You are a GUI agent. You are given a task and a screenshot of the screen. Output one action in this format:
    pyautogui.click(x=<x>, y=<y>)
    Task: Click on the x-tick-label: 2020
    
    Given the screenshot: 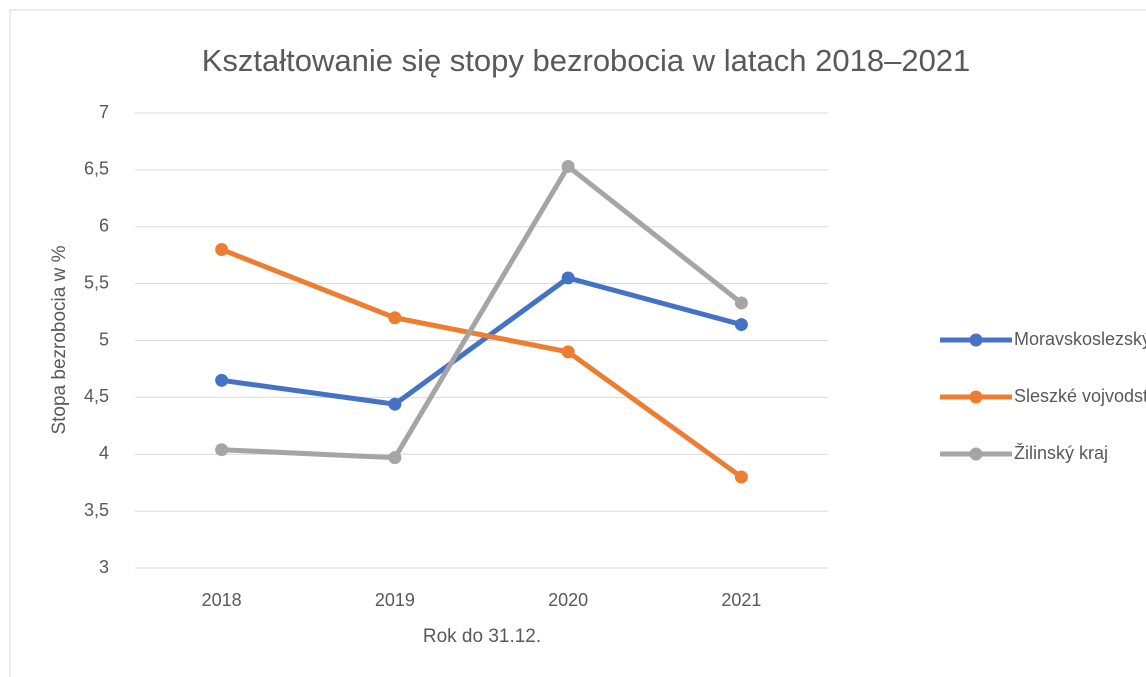 What is the action you would take?
    pyautogui.click(x=568, y=600)
    